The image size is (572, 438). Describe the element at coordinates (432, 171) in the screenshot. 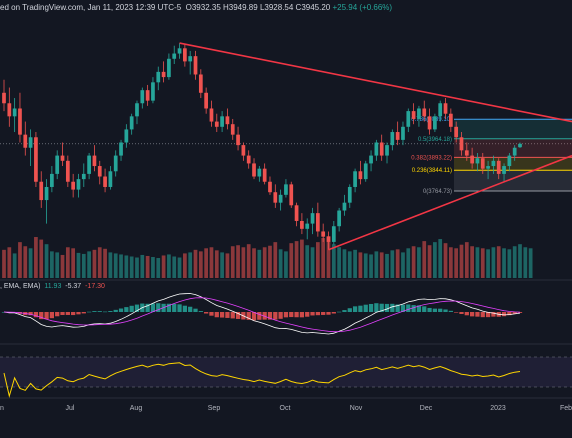

I see `fib-level-label: 0.236(3844.11)` at that location.